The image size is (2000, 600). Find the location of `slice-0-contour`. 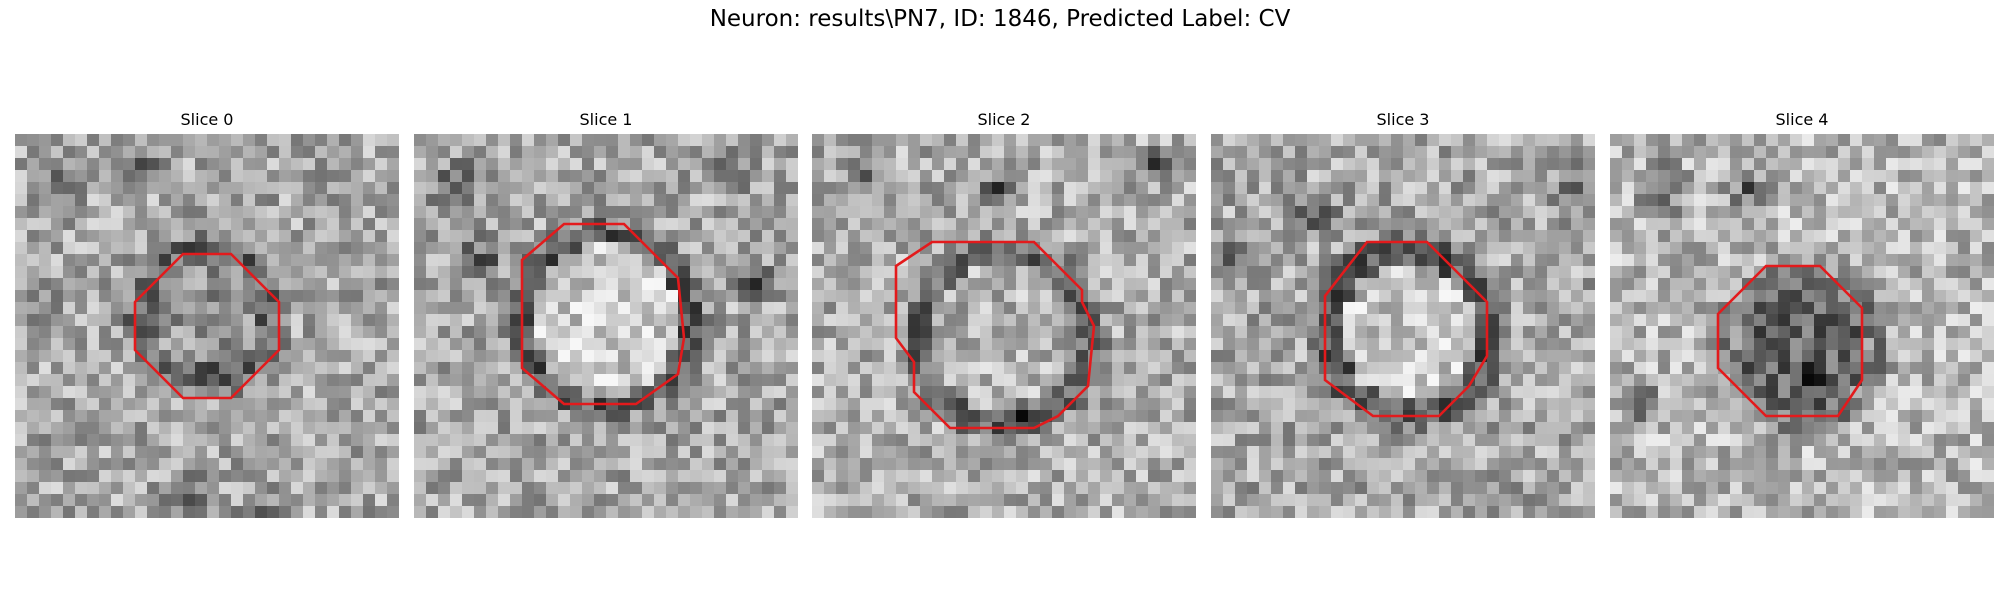

slice-0-contour is located at coordinates (207, 326).